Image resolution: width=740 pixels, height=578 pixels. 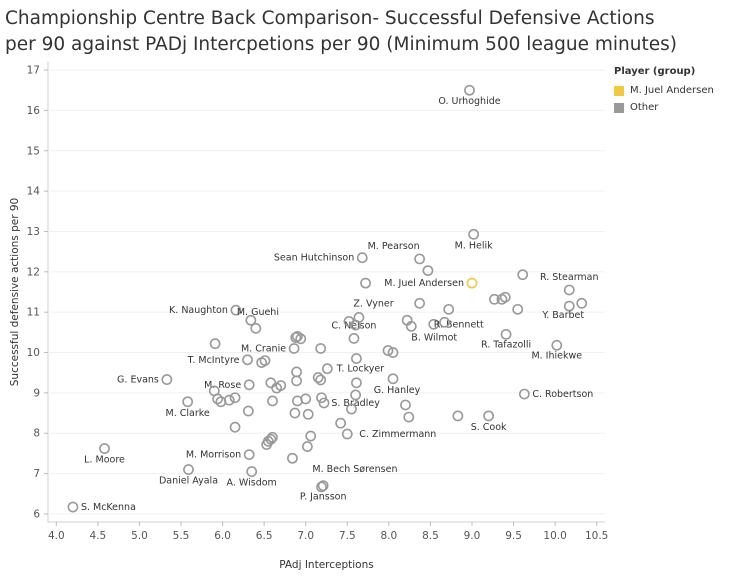 What do you see at coordinates (314, 258) in the screenshot?
I see `point-label: Sean Hutchinson` at bounding box center [314, 258].